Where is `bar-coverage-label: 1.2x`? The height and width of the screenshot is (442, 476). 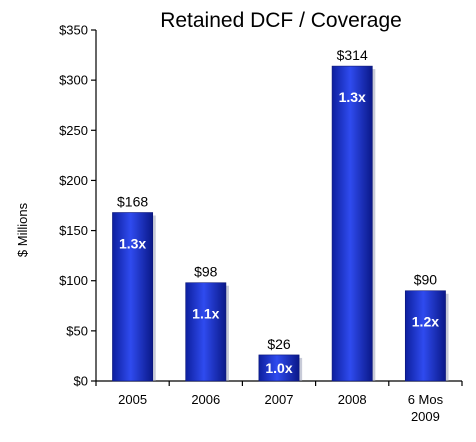
bar-coverage-label: 1.2x is located at coordinates (425, 322).